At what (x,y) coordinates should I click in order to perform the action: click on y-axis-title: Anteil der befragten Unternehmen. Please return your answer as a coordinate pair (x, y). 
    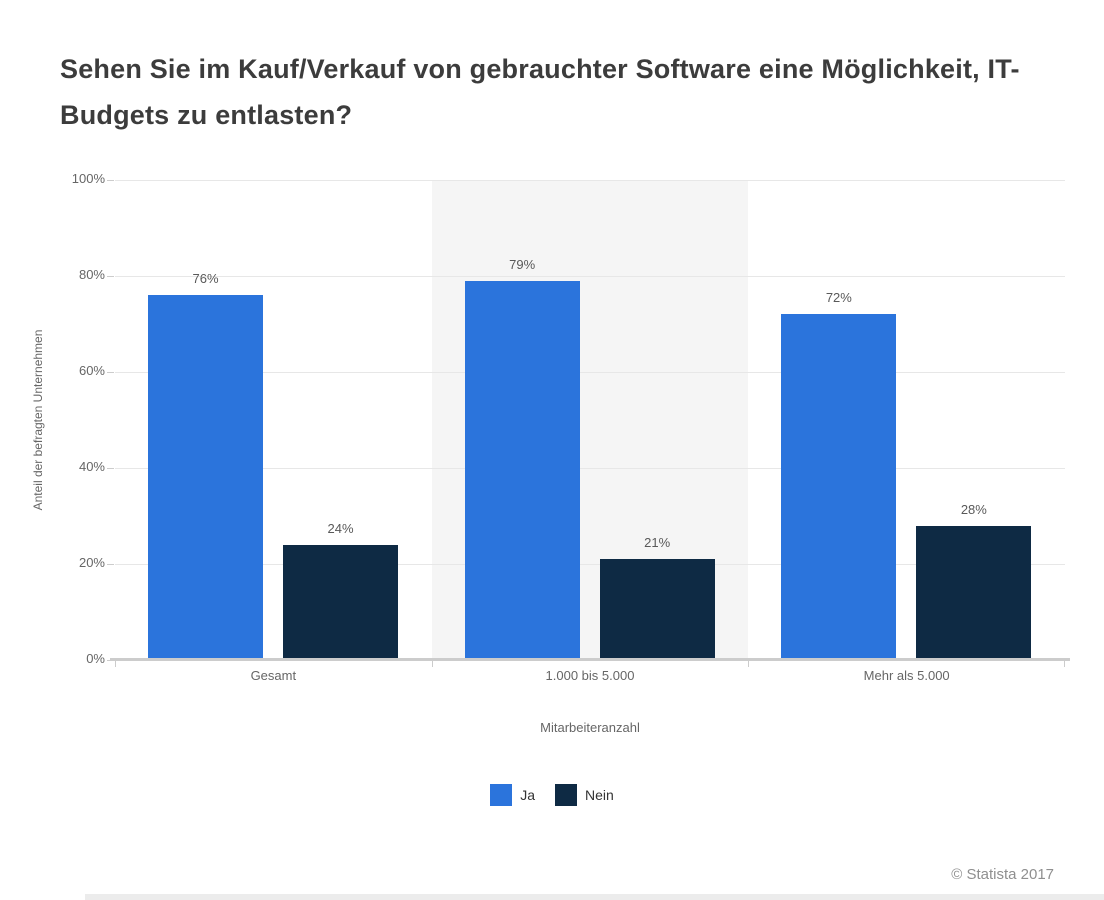
    Looking at the image, I should click on (38, 420).